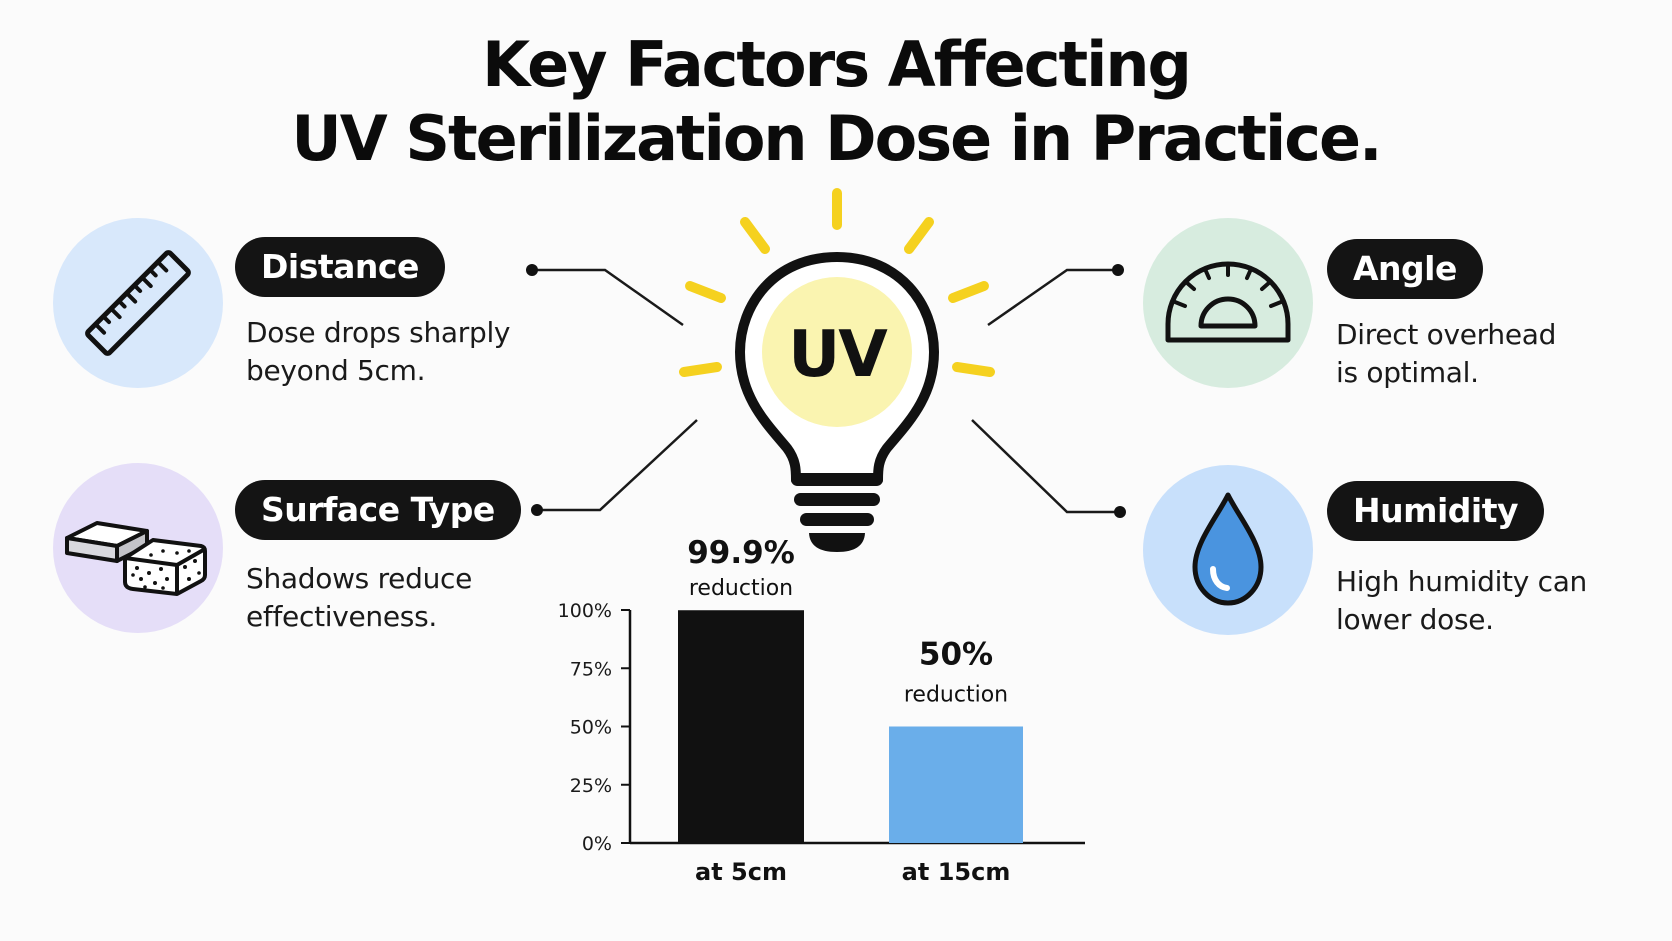 The width and height of the screenshot is (1672, 941). I want to click on connector-humidity, so click(1045, 466).